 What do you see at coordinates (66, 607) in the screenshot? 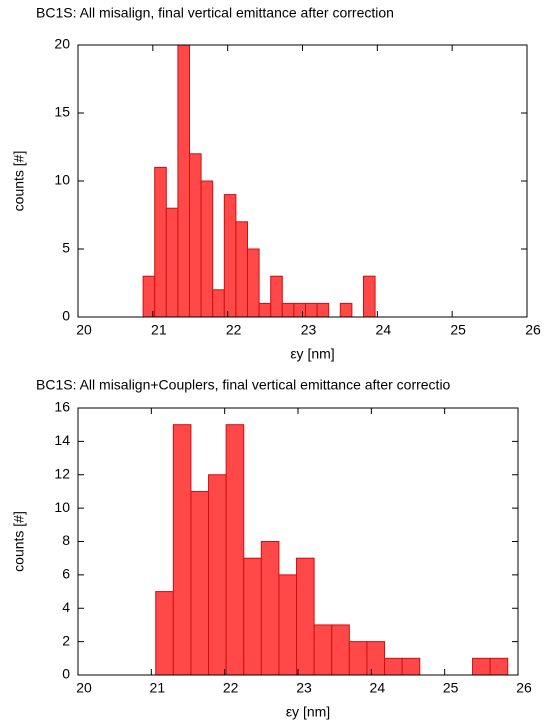
I see `y-tick-label: 4` at bounding box center [66, 607].